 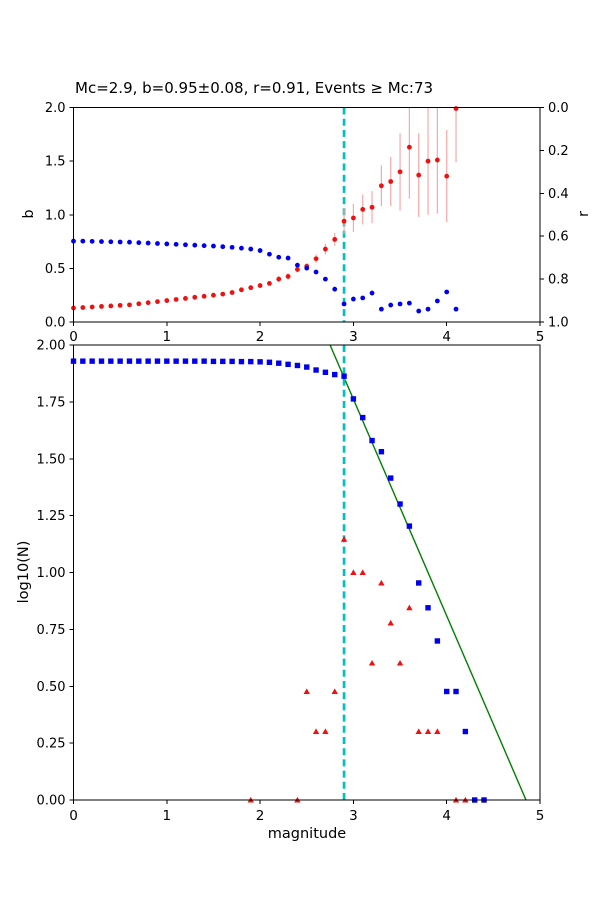 I want to click on y-tick-label: 0.8, so click(x=558, y=280).